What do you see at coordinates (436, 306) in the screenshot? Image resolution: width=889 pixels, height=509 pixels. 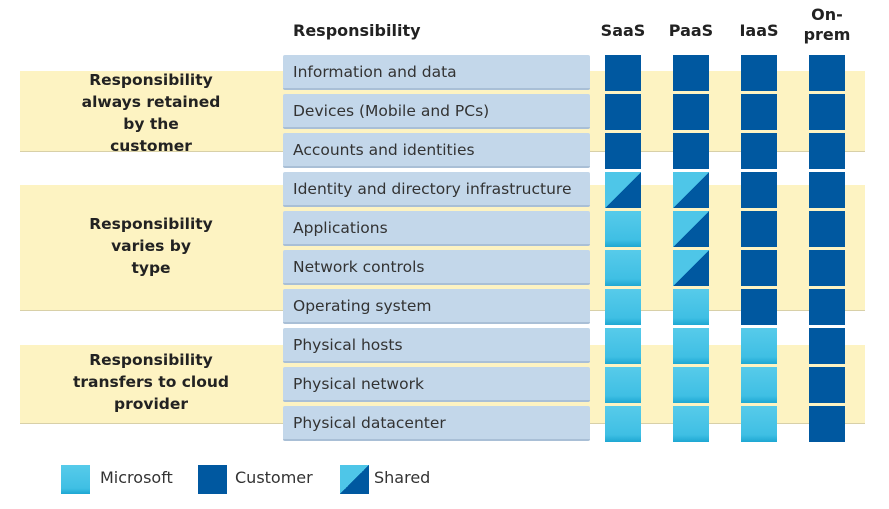 I see `row-label: Operating system` at bounding box center [436, 306].